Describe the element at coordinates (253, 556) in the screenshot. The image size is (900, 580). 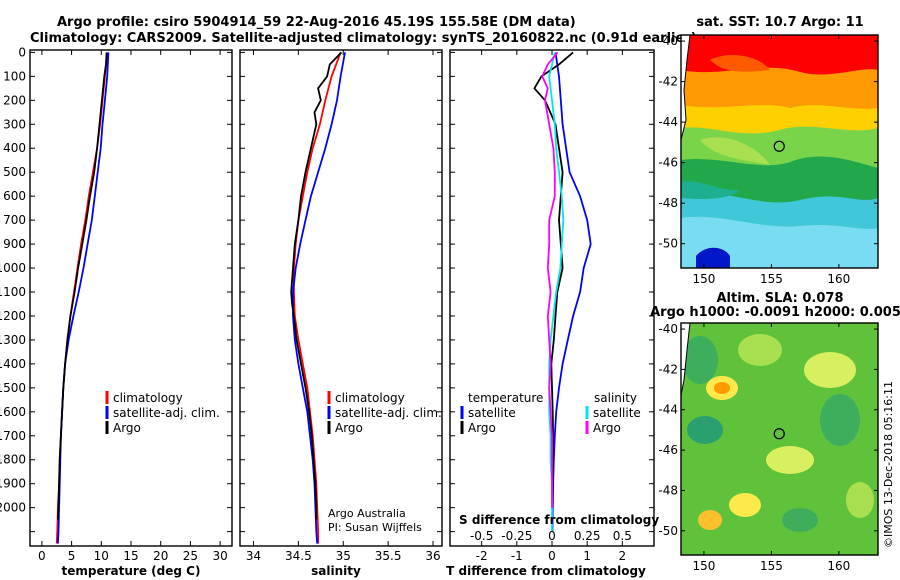
I see `x-tick-label: 34` at that location.